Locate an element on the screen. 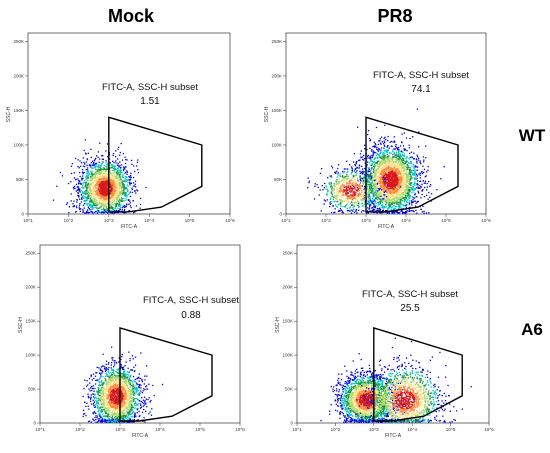  gate-percent: 0.88 is located at coordinates (191, 315).